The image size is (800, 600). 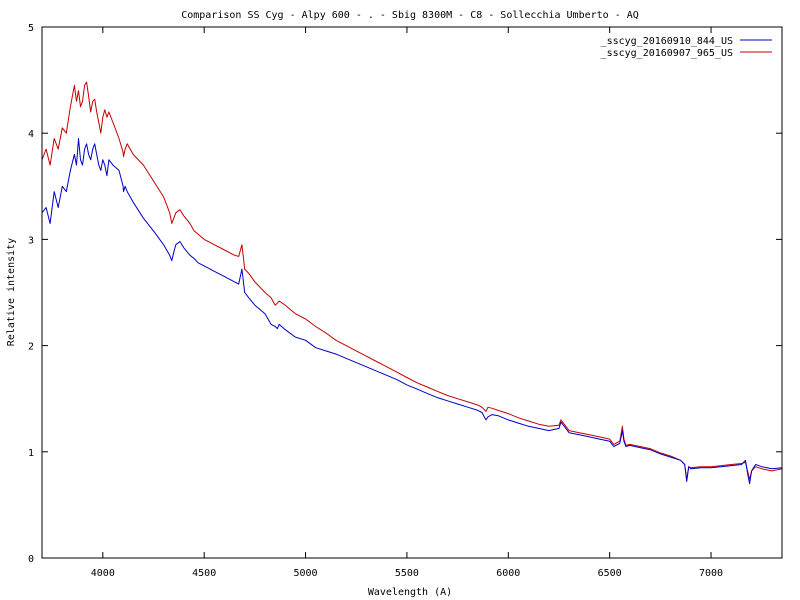 I want to click on y-tick-label: 3, so click(x=31, y=240).